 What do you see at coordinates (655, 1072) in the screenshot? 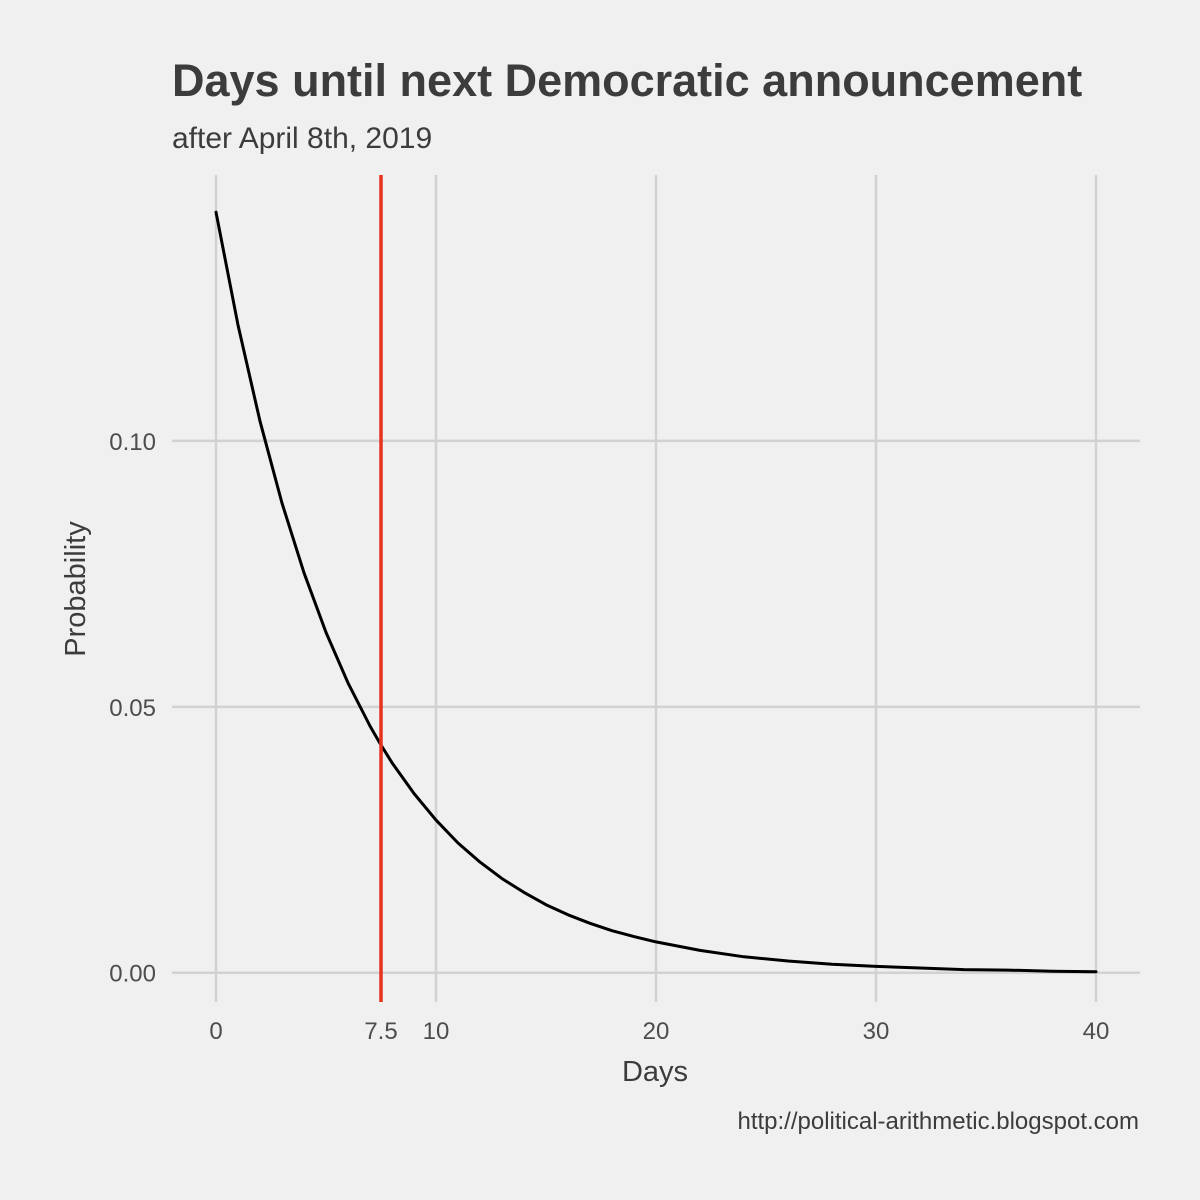
I see `x-axis-title: Days` at bounding box center [655, 1072].